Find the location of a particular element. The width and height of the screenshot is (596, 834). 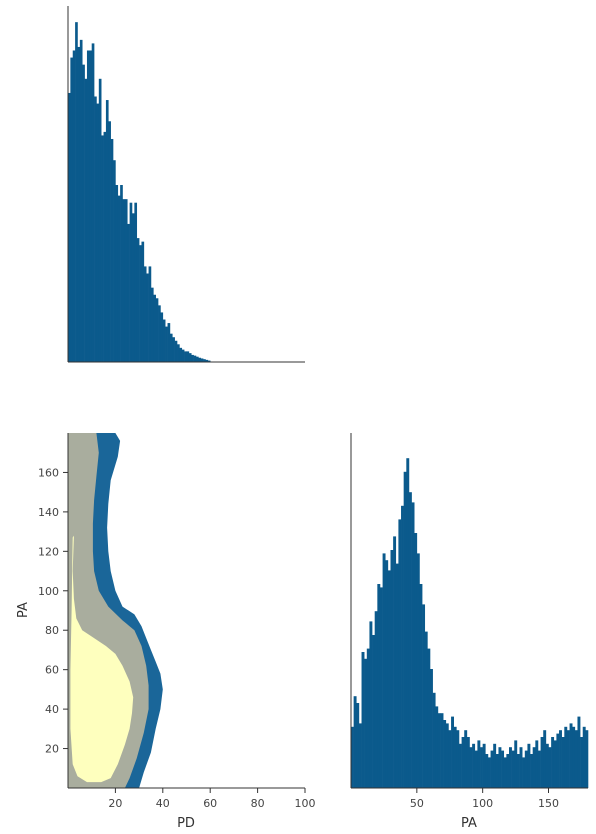

pd-histogram-bars is located at coordinates (139, 192).